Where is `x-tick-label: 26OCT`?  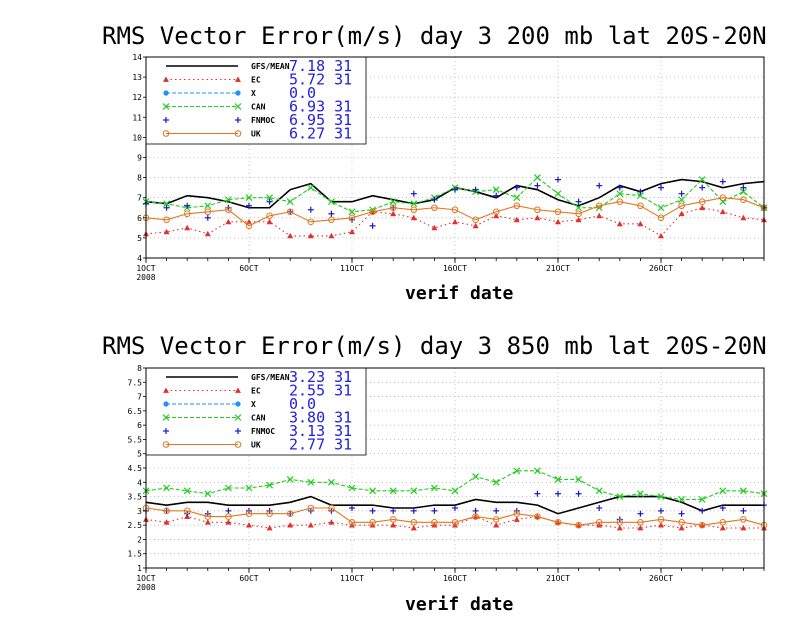
x-tick-label: 26OCT is located at coordinates (661, 578).